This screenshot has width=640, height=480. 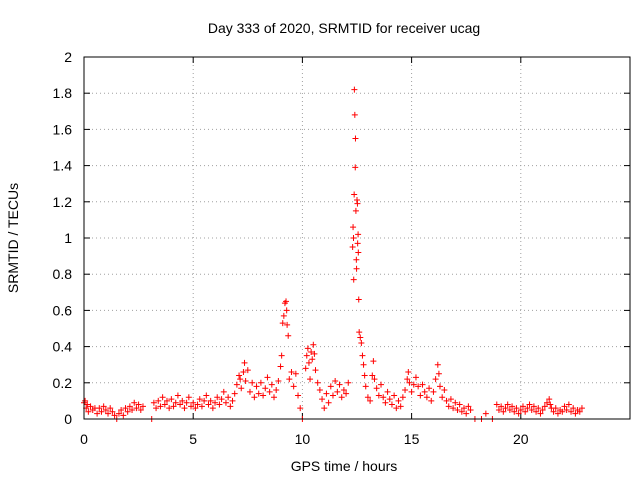 I want to click on x-tick-label: 10, so click(x=303, y=439).